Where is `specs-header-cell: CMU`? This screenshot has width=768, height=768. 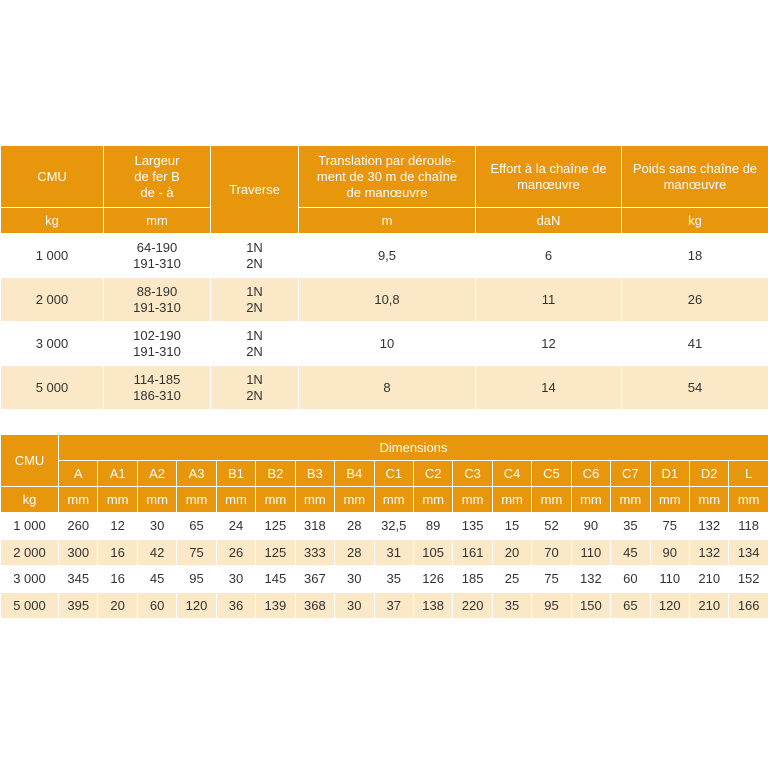 specs-header-cell: CMU is located at coordinates (52, 176).